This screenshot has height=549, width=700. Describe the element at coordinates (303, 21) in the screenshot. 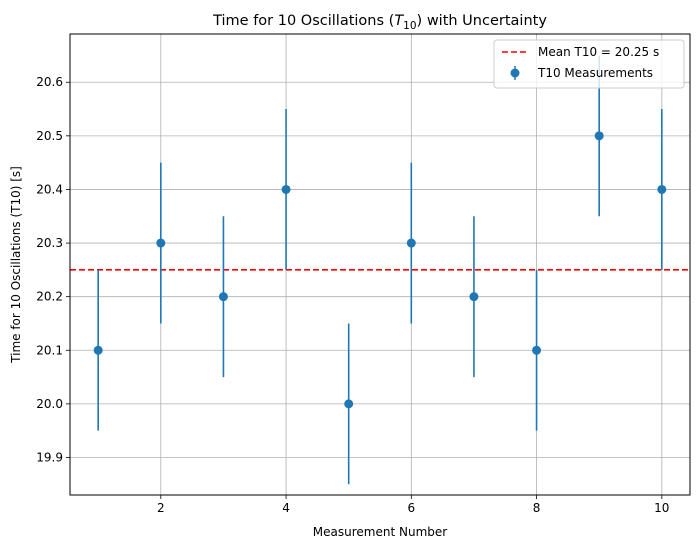

I see `chart-title-main: Time for 10 Oscillations (` at that location.